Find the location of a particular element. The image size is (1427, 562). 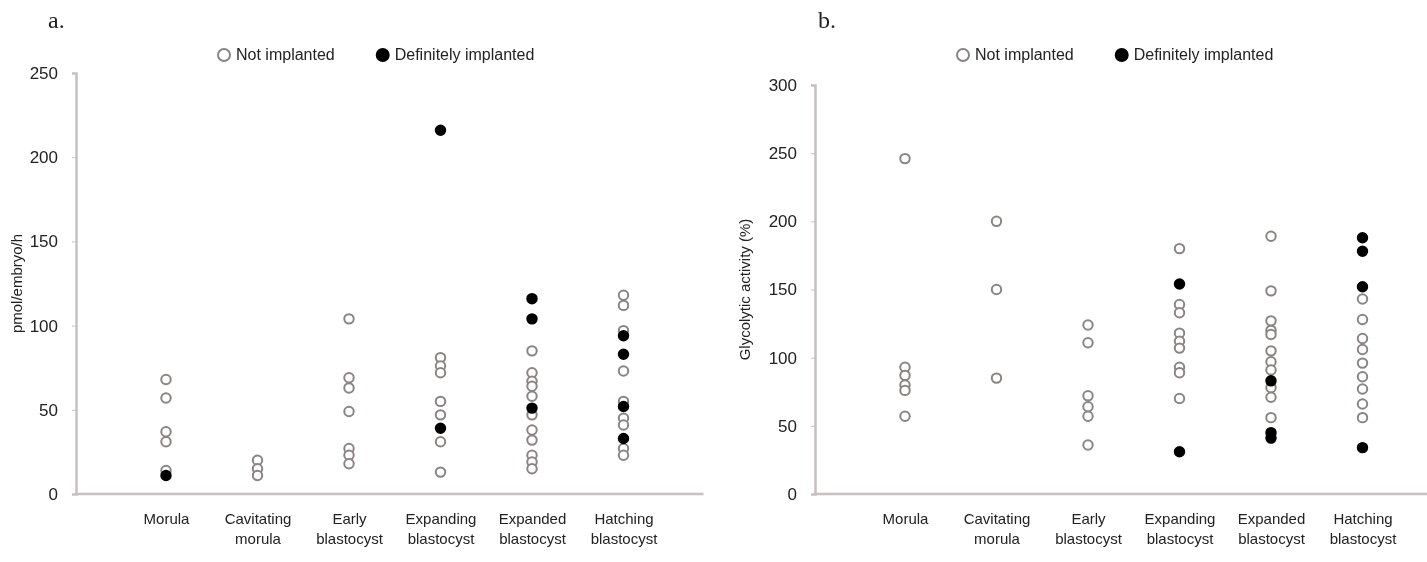

chart-title: a. is located at coordinates (56, 20).